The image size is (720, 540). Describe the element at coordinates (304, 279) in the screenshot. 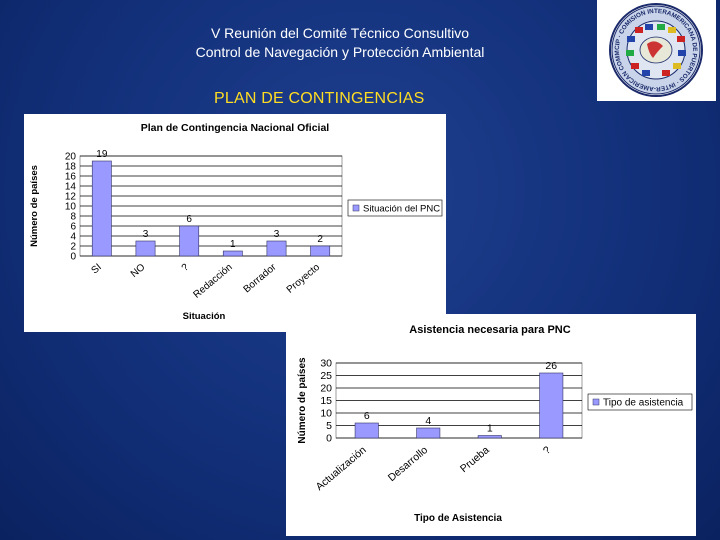

I see `x-tick-label: Proyecto` at that location.